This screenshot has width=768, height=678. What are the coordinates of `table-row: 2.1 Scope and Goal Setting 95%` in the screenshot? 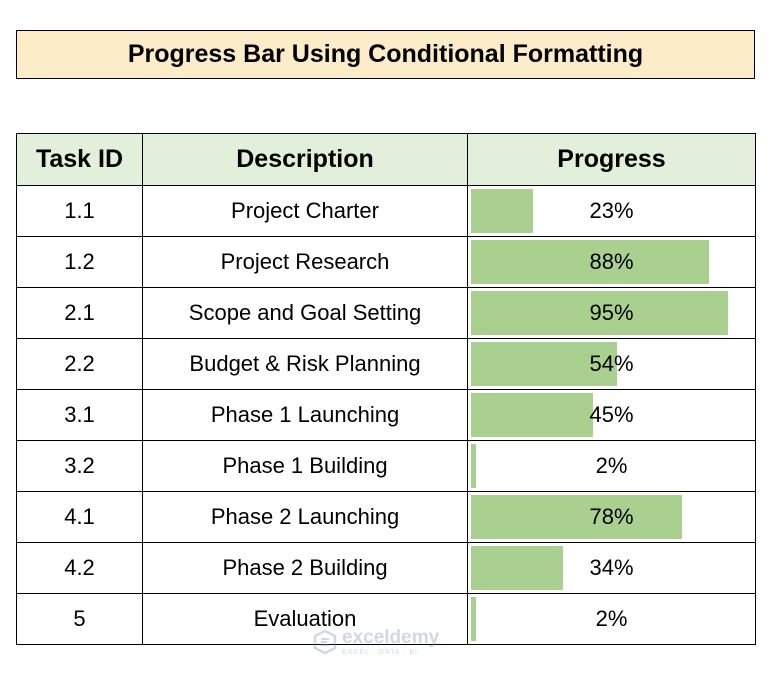 It's located at (386, 313).